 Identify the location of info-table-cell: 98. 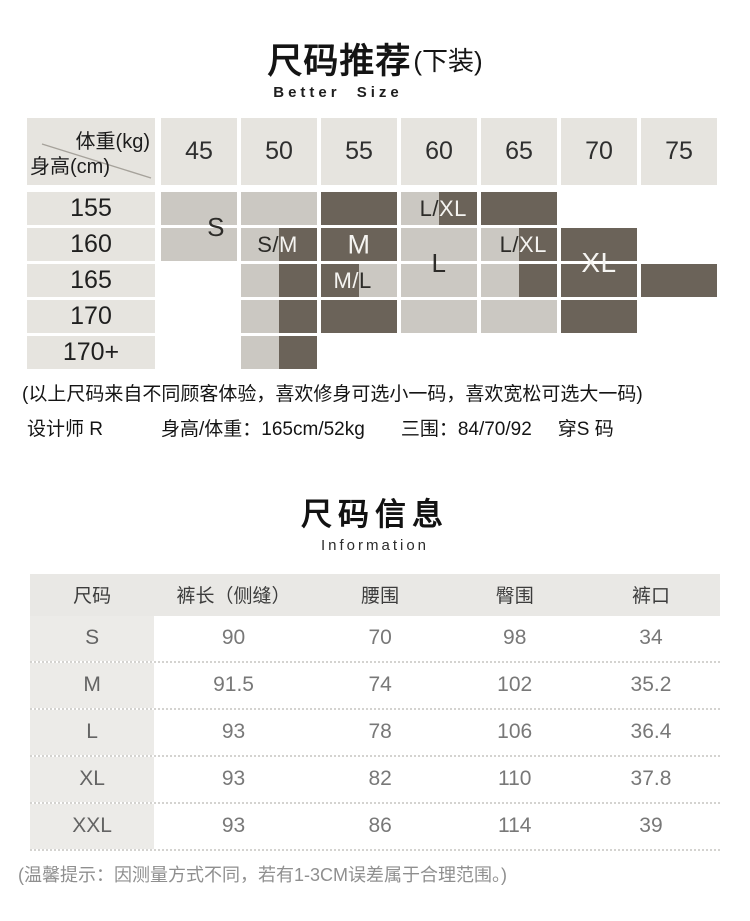
(515, 638).